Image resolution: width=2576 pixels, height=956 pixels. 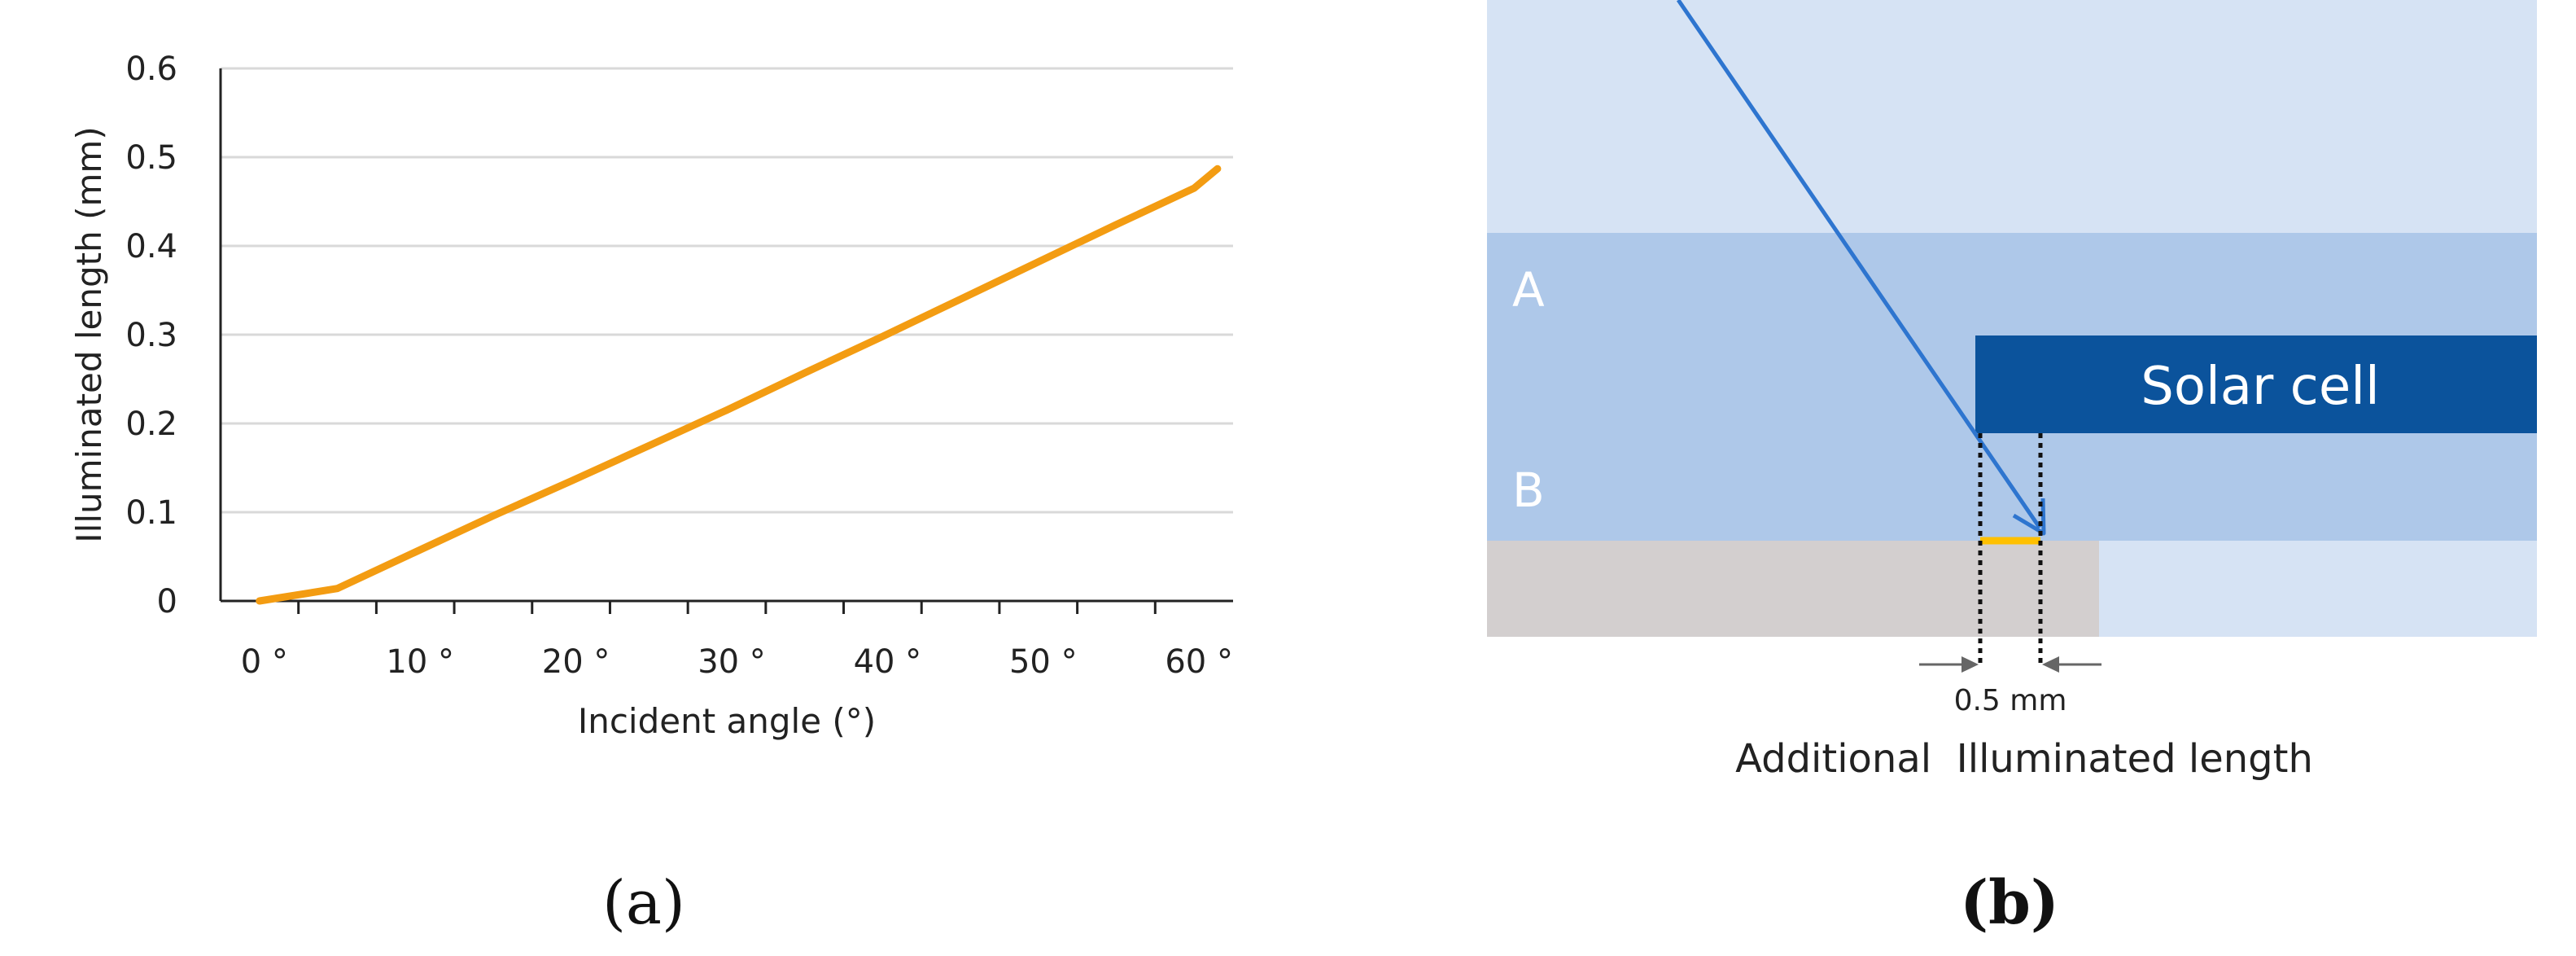 I want to click on y-tick-label-6: 0.6, so click(x=151, y=69).